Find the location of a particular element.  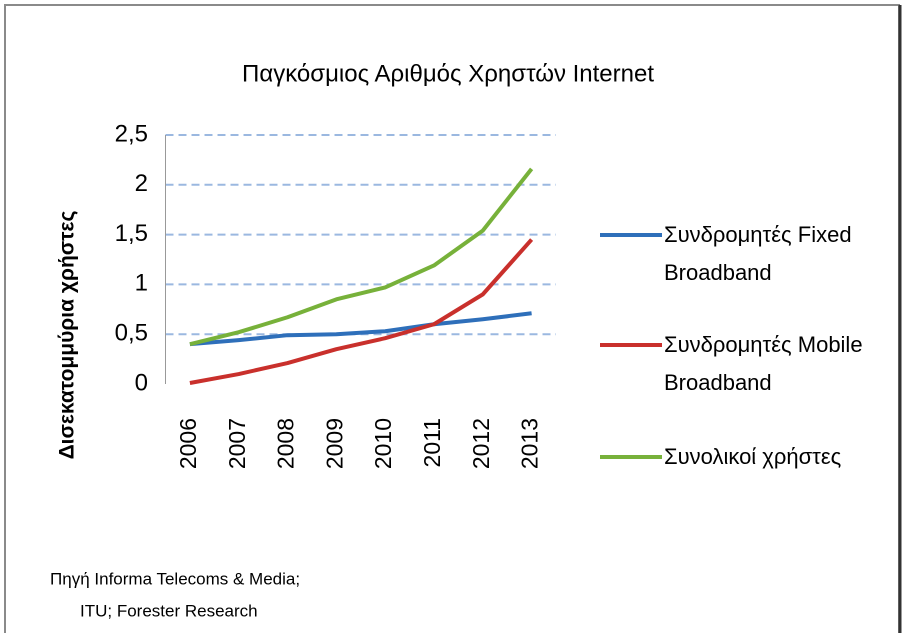

x-tick-label: 2012 is located at coordinates (481, 443).